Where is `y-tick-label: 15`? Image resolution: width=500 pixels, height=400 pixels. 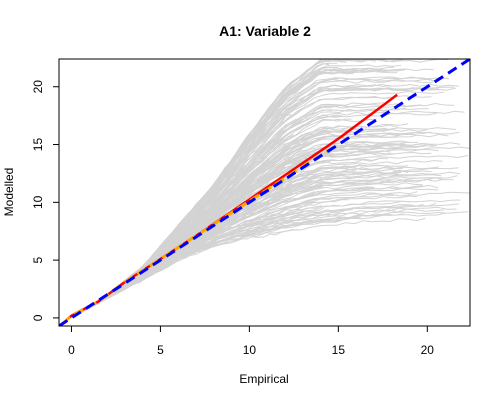
y-tick-label: 15 is located at coordinates (38, 145).